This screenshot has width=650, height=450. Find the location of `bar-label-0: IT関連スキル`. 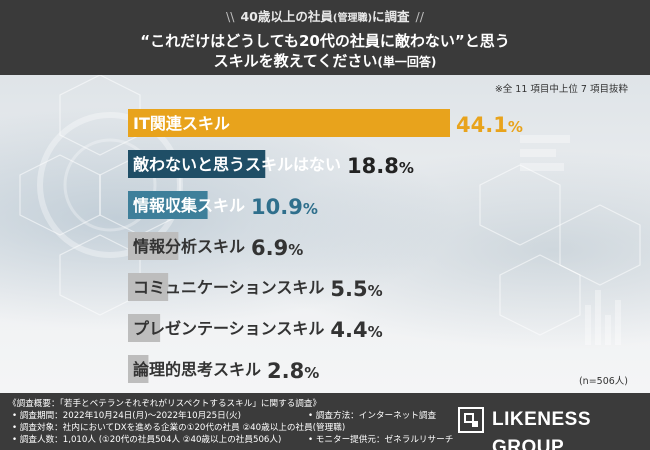

bar-label-0: IT関連スキル is located at coordinates (181, 123).